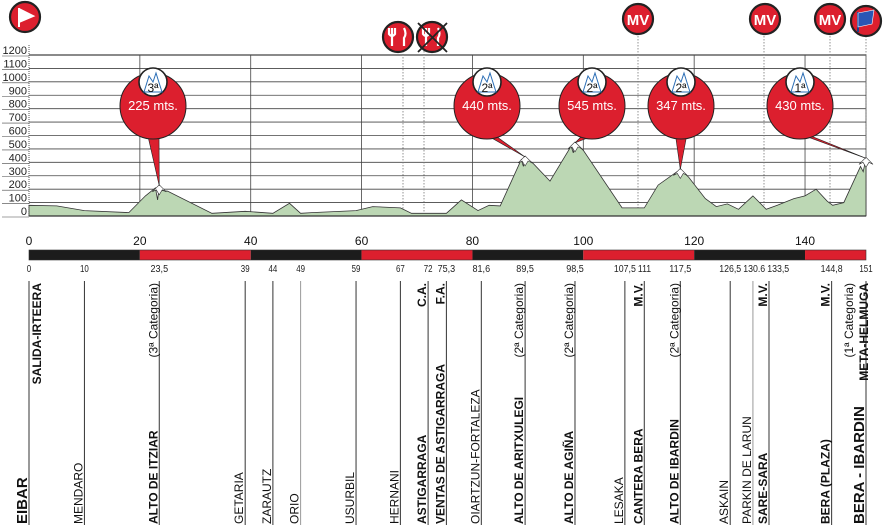 Image resolution: width=888 pixels, height=529 pixels. Describe the element at coordinates (84, 269) in the screenshot. I see `waypoint-km-label: 10` at that location.